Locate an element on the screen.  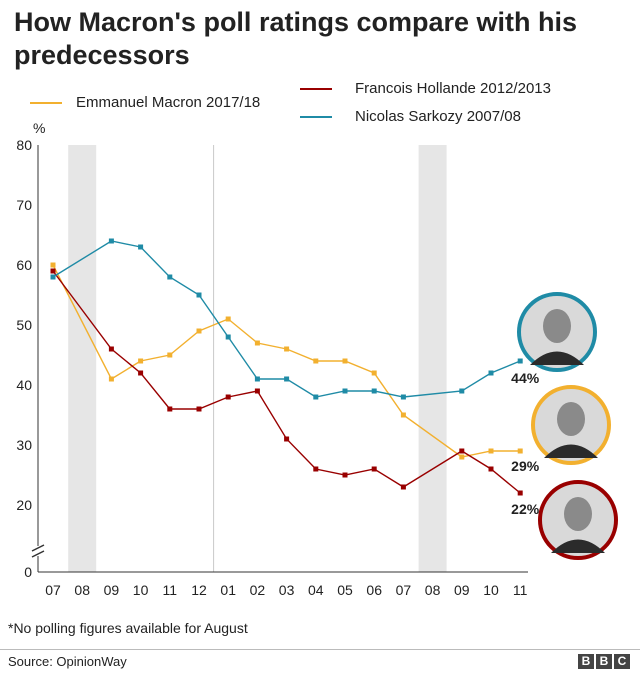
x-tick-label: 01 is located at coordinates (228, 590).